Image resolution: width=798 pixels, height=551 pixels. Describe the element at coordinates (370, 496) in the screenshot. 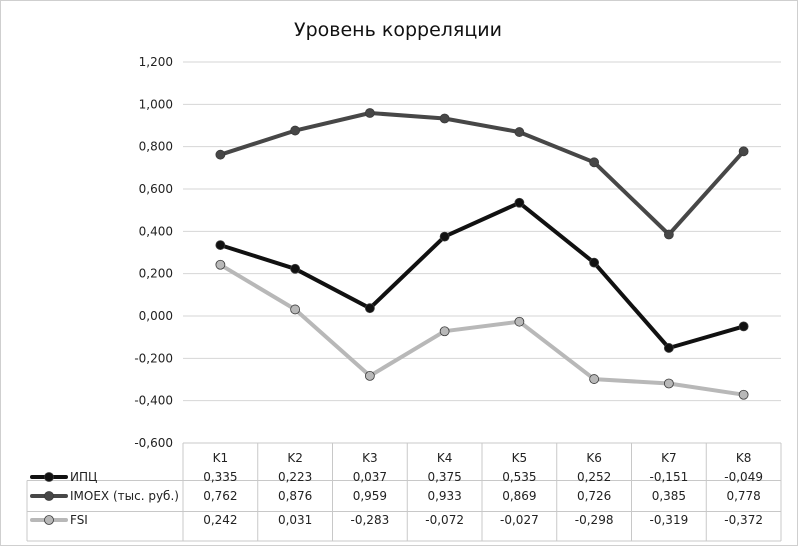

I see `data-value-label: 0,959` at that location.